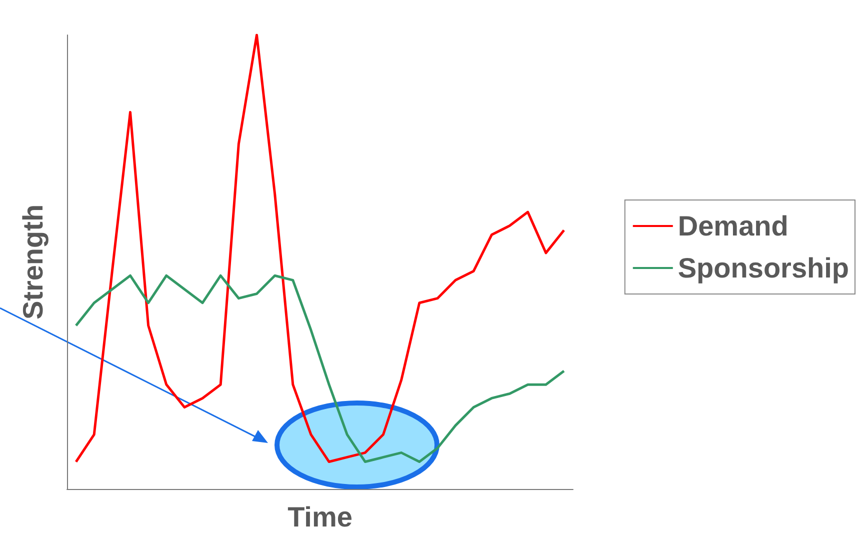  I want to click on legend-label: Sponsorship, so click(764, 268).